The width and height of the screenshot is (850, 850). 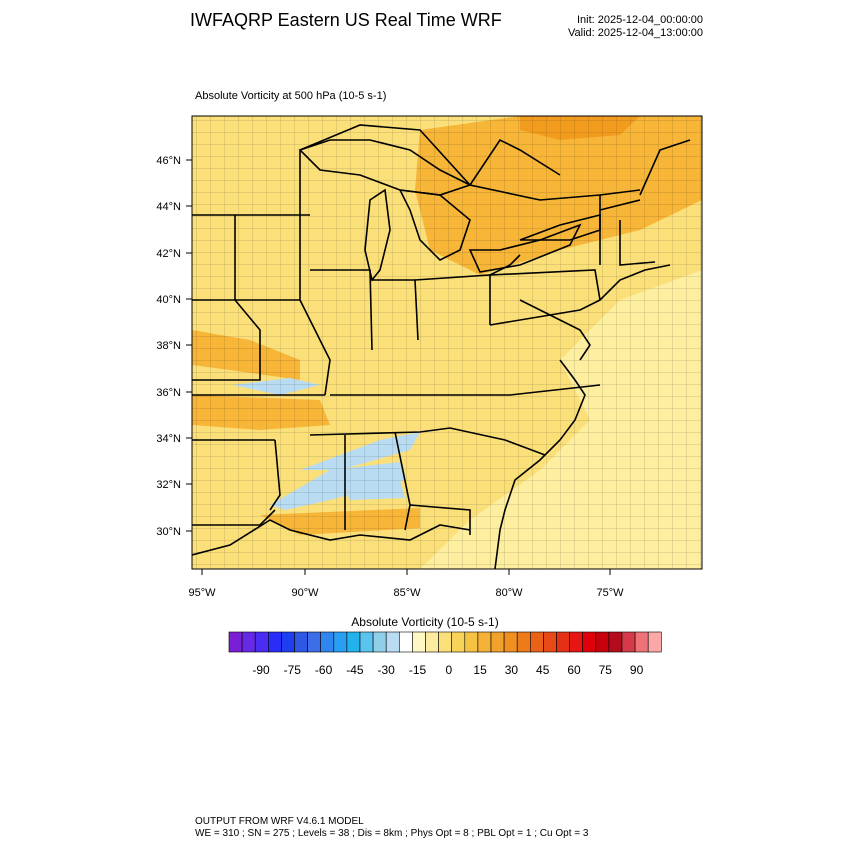 What do you see at coordinates (305, 593) in the screenshot?
I see `lon-label: 90°W` at bounding box center [305, 593].